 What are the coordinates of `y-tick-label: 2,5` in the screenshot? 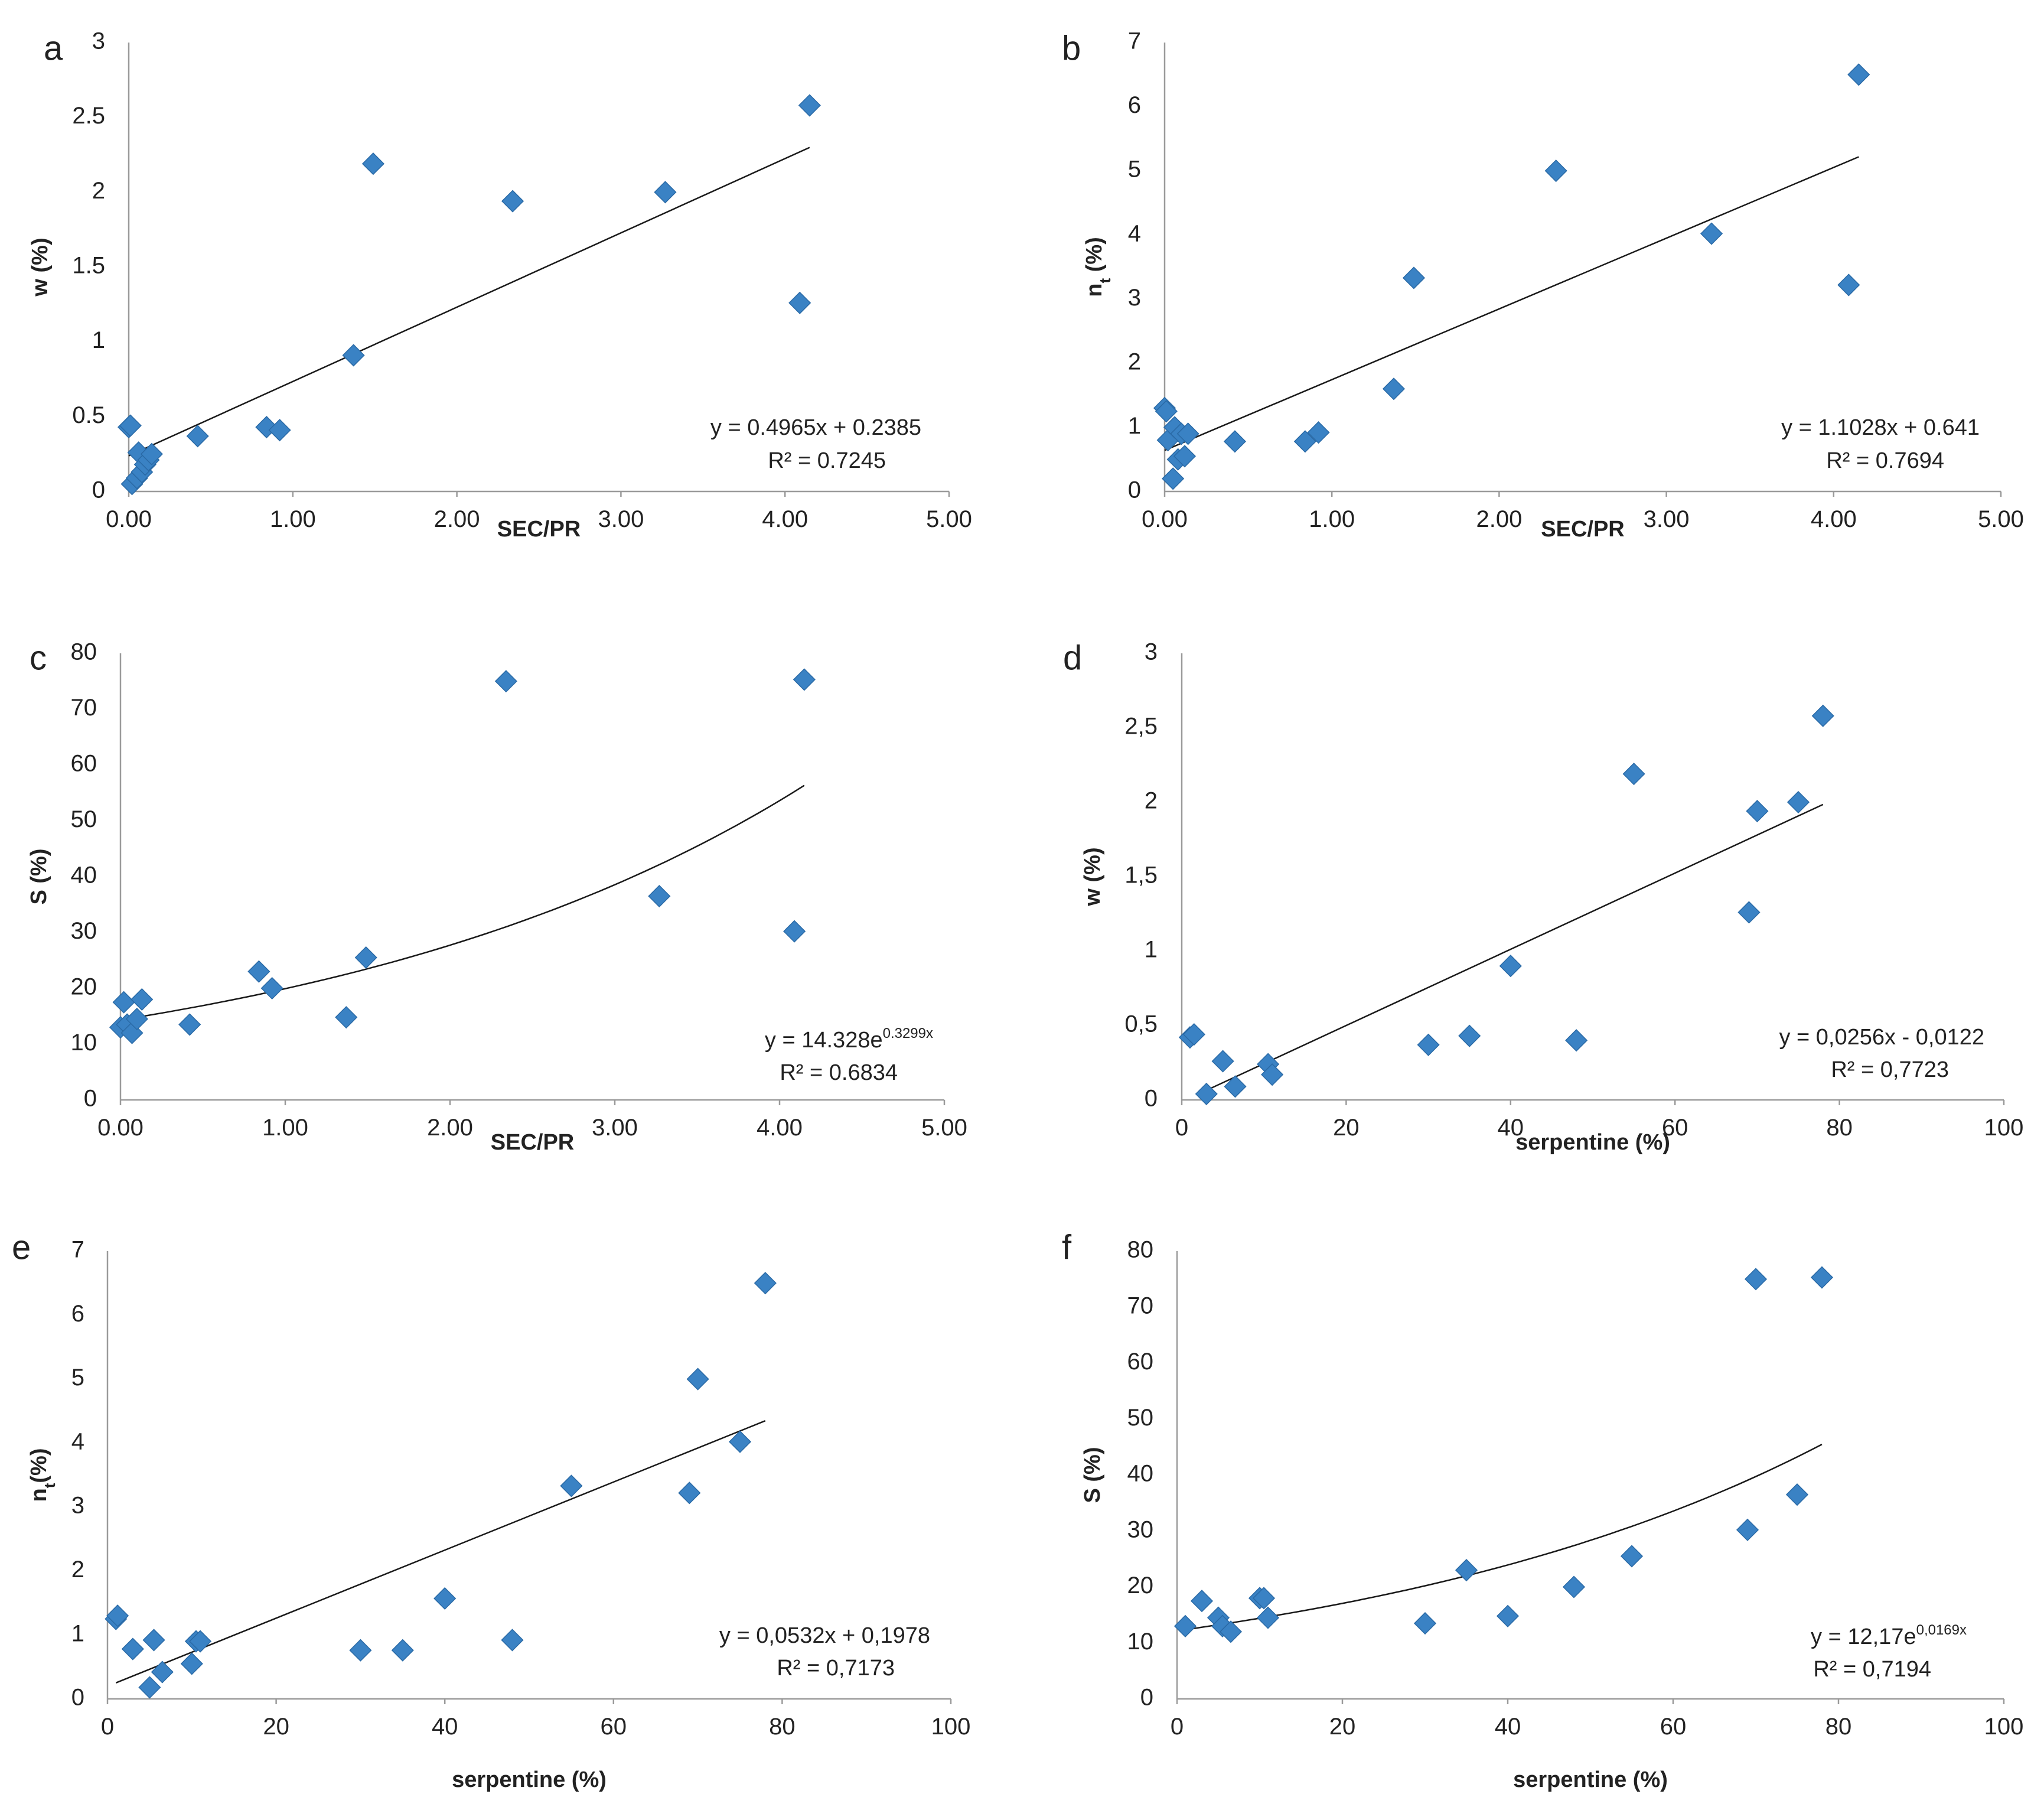 It's located at (1141, 727).